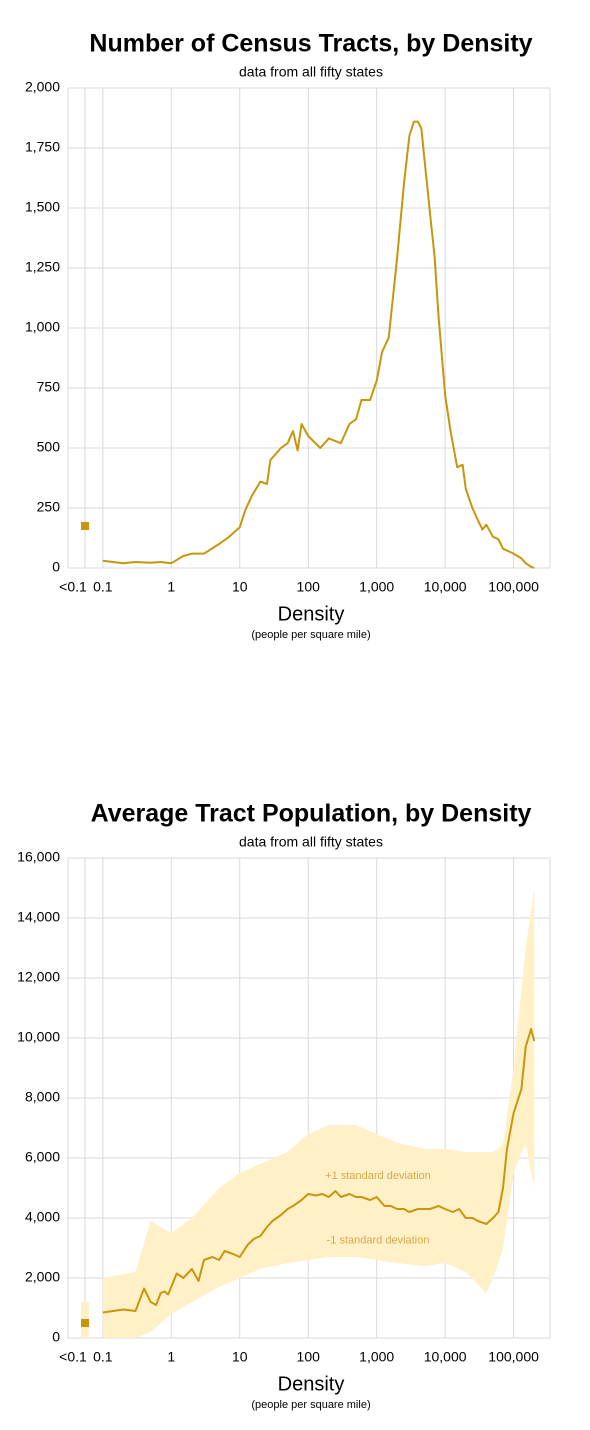 The width and height of the screenshot is (590, 1430). I want to click on y-tick-label: 10,000, so click(38, 1037).